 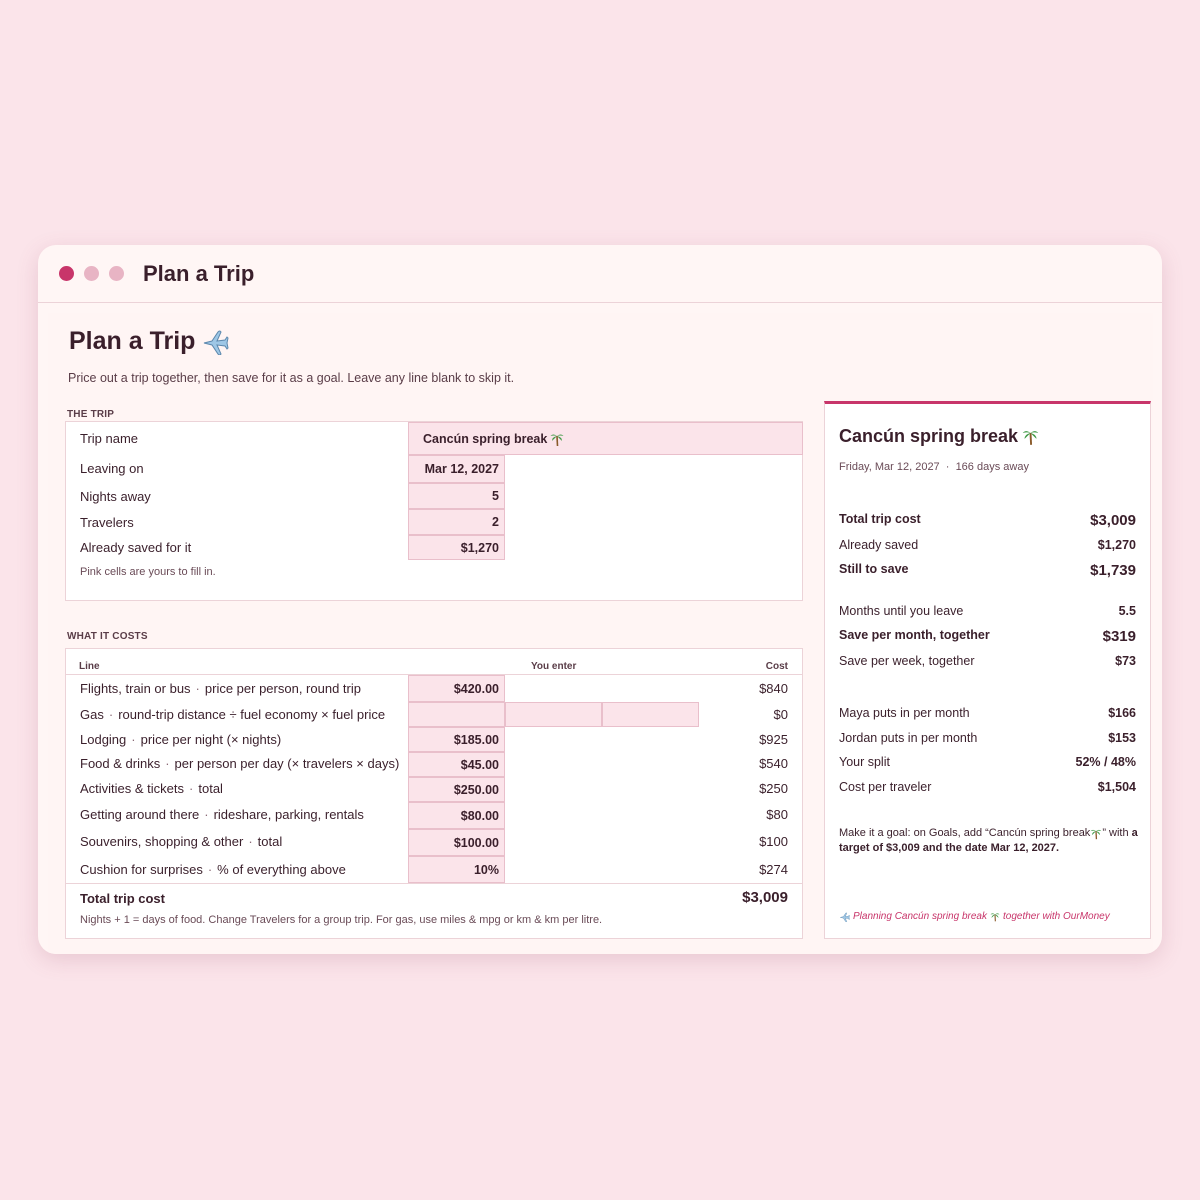 What do you see at coordinates (1119, 636) in the screenshot?
I see `summary-value: $319` at bounding box center [1119, 636].